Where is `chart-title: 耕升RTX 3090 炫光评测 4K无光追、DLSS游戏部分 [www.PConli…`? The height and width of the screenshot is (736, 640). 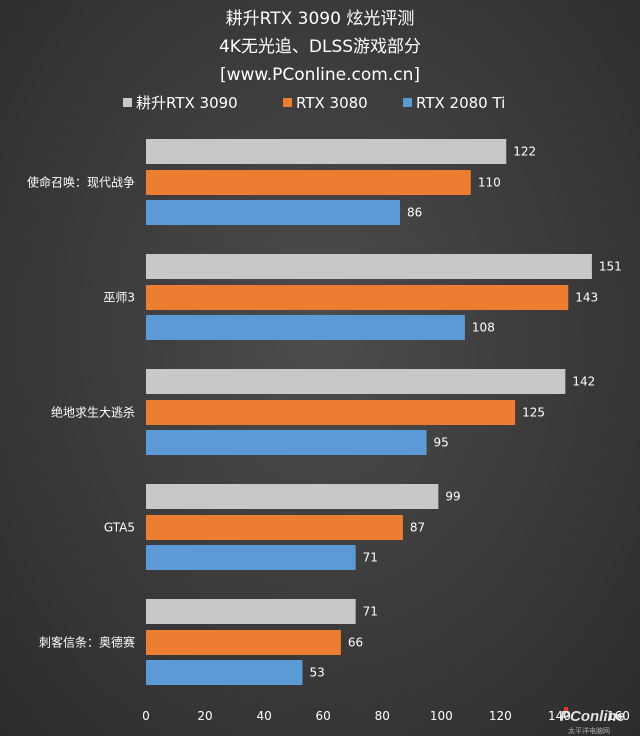
chart-title: 耕升RTX 3090 炫光评测 4K无光追、DLSS游戏部分 [www.PConli… is located at coordinates (320, 47).